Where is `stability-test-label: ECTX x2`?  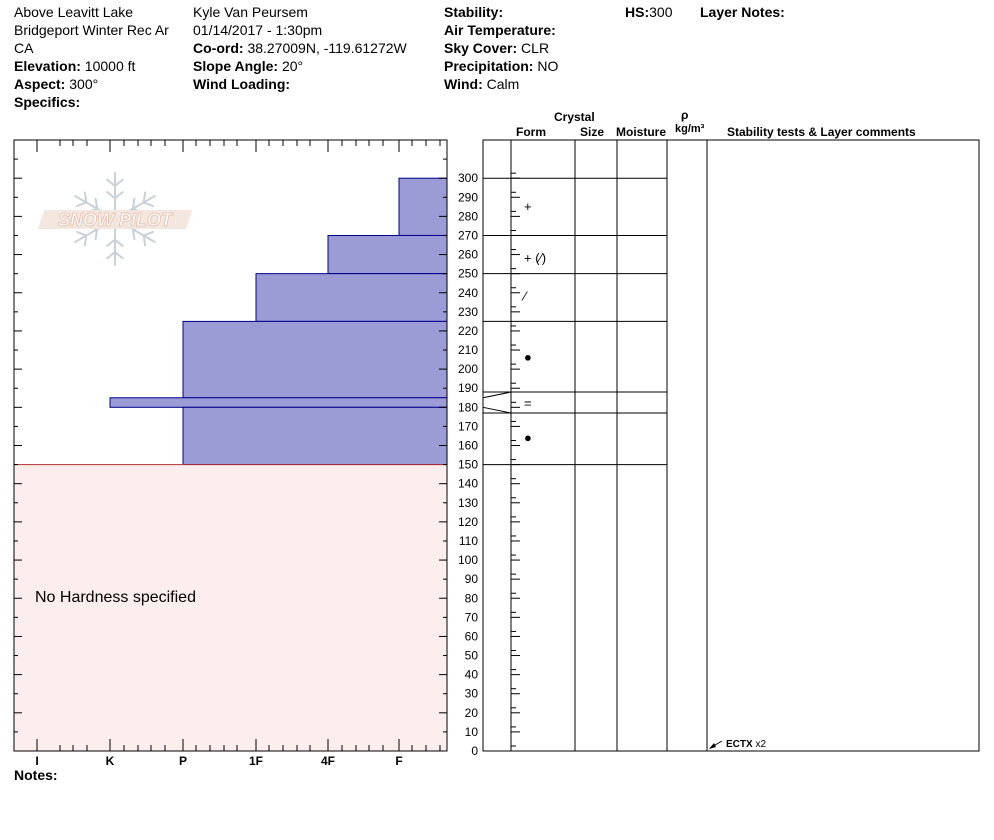
stability-test-label: ECTX x2 is located at coordinates (746, 744).